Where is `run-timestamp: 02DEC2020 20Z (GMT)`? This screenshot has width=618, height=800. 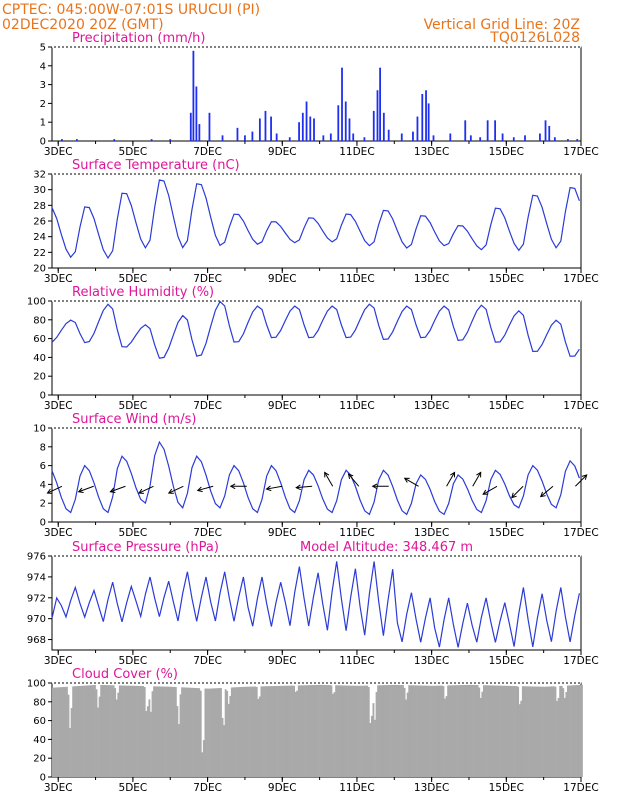 run-timestamp: 02DEC2020 20Z (GMT) is located at coordinates (83, 25).